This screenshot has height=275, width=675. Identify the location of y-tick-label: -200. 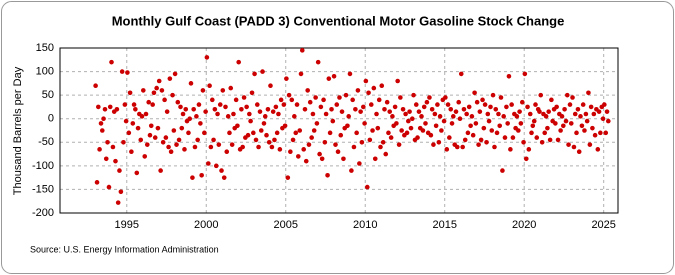
(43, 213).